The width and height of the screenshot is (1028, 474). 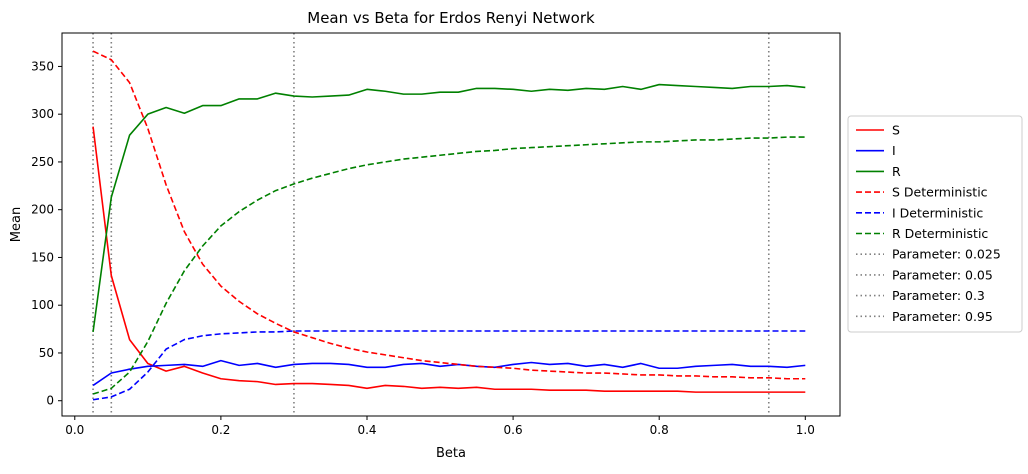 I want to click on legend-label-i: I, so click(x=894, y=150).